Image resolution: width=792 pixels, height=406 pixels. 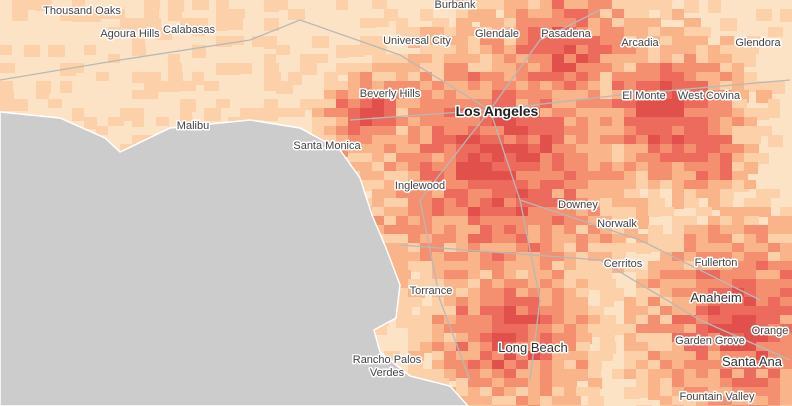 What do you see at coordinates (640, 43) in the screenshot?
I see `place-label: Arcadia` at bounding box center [640, 43].